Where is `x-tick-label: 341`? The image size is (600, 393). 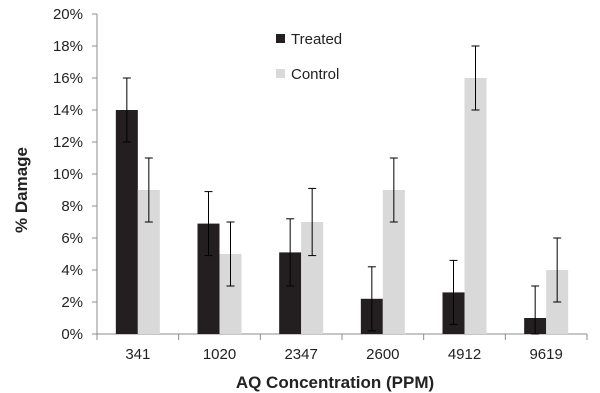
x-tick-label: 341 is located at coordinates (137, 354).